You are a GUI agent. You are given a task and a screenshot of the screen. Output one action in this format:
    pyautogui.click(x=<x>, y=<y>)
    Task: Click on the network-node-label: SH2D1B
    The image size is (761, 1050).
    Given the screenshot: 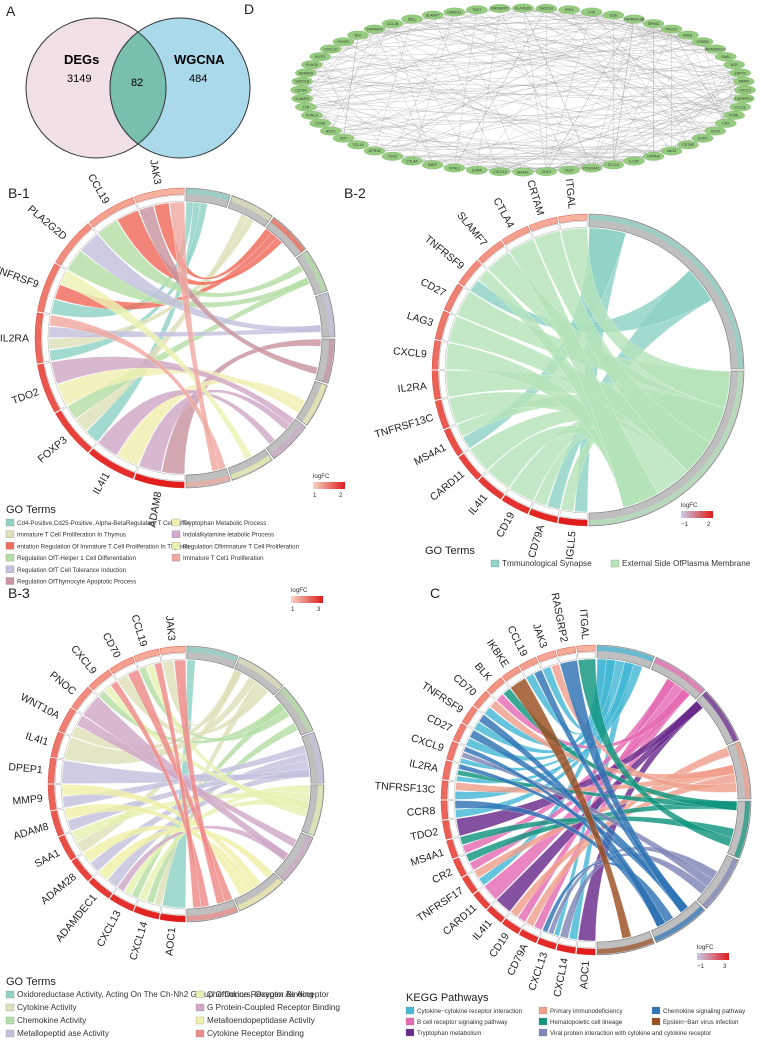 What is the action you would take?
    pyautogui.click(x=302, y=82)
    